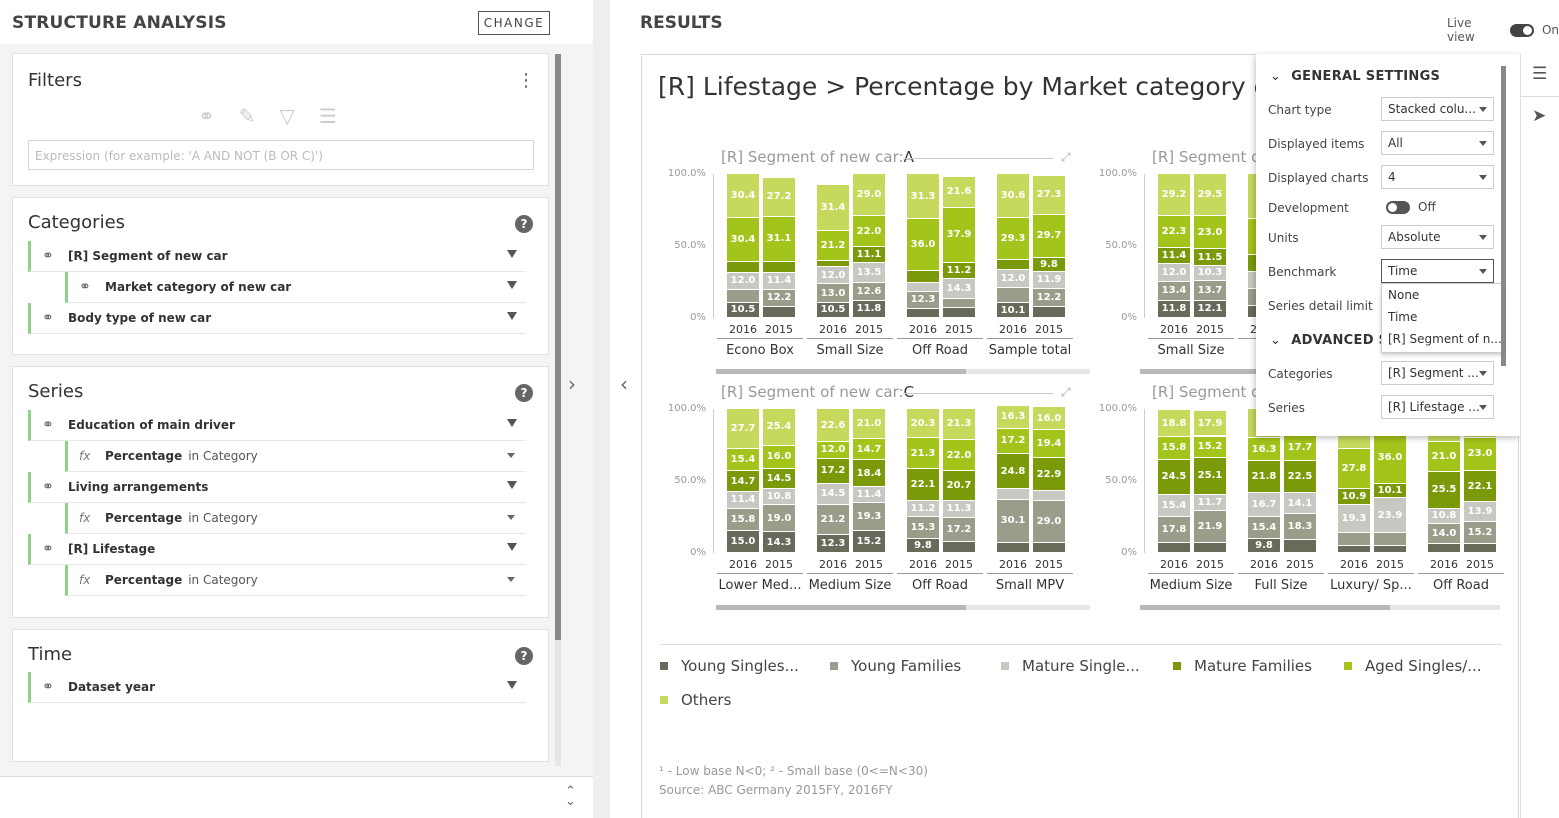 The width and height of the screenshot is (1559, 818). Describe the element at coordinates (743, 239) in the screenshot. I see `bar-segment: 30.4` at that location.